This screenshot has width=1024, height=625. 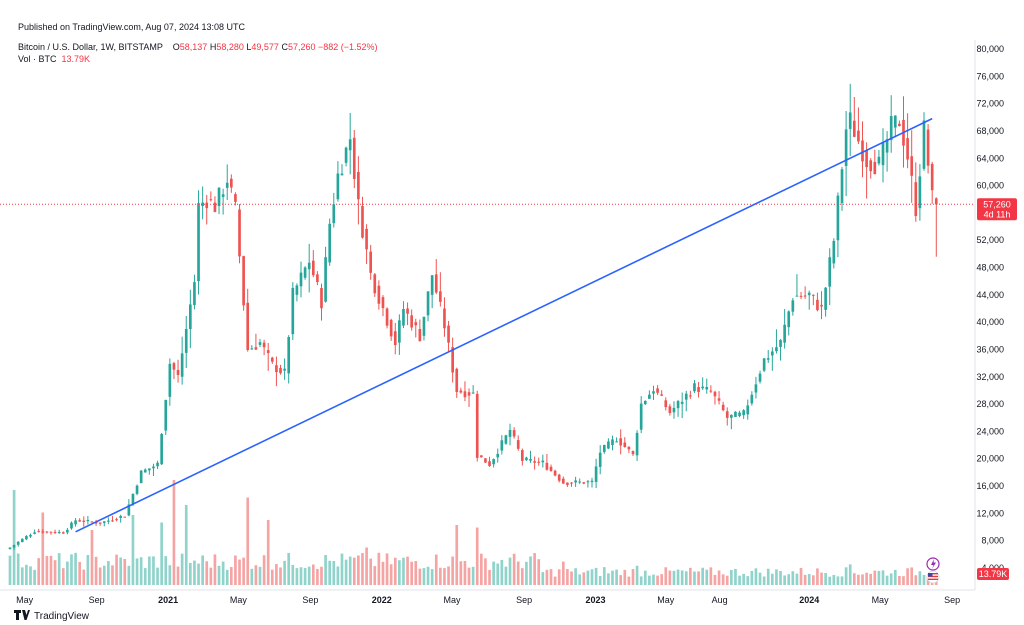 What do you see at coordinates (168, 600) in the screenshot?
I see `time-tick-label: 2021` at bounding box center [168, 600].